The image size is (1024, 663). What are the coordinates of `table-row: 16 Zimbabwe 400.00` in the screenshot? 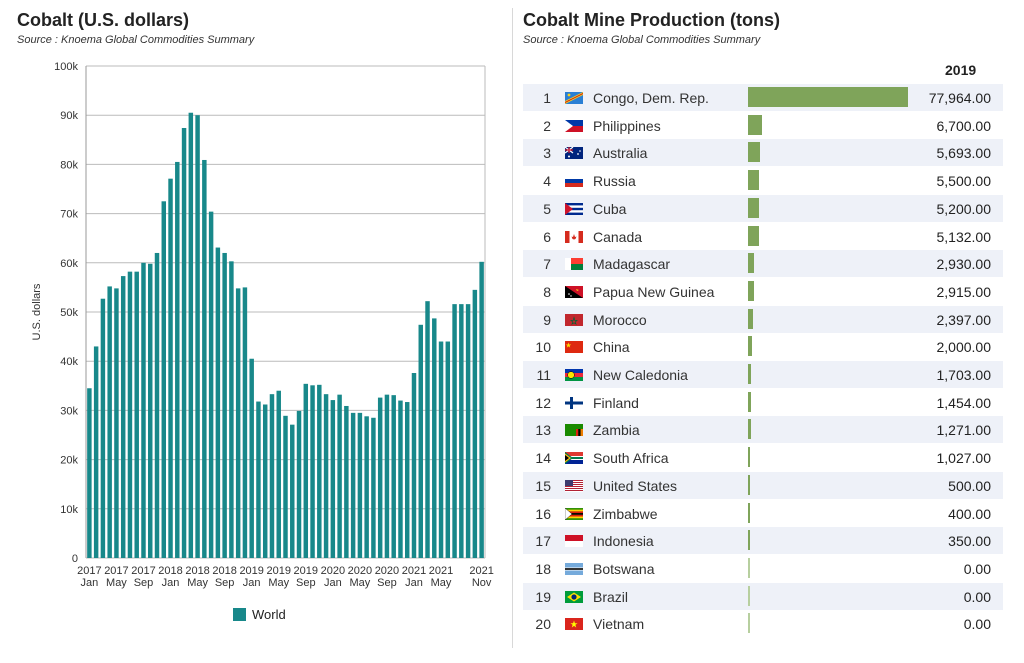 It's located at (763, 513).